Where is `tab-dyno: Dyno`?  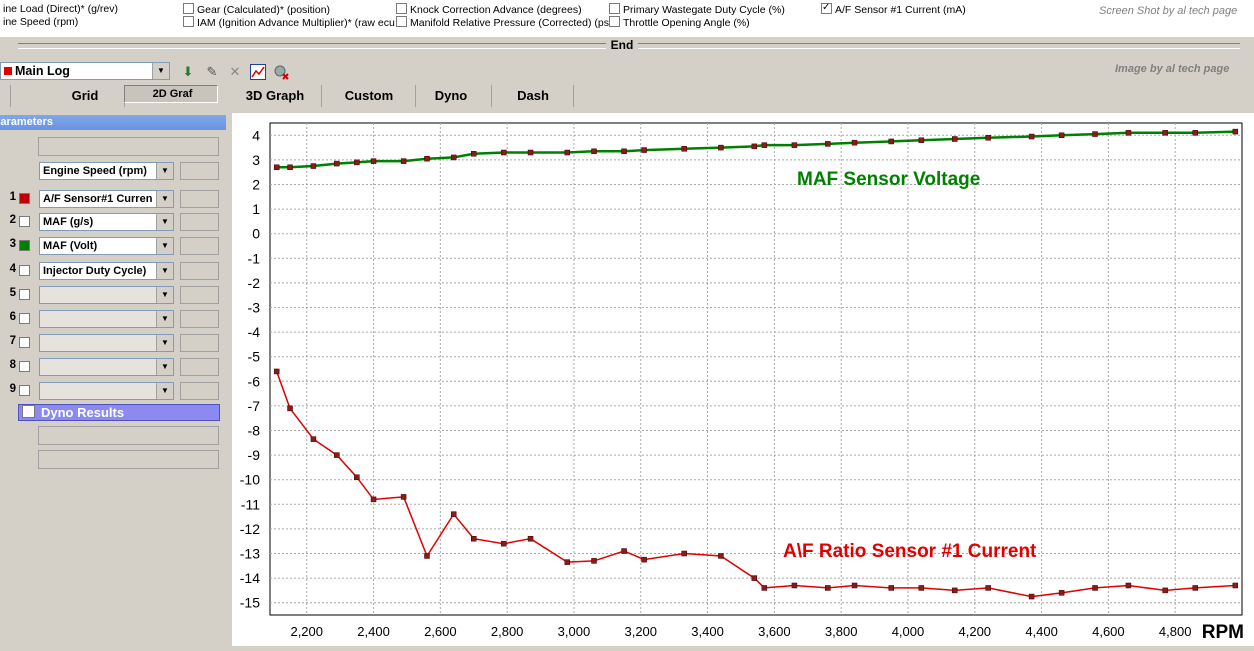
tab-dyno: Dyno is located at coordinates (451, 96).